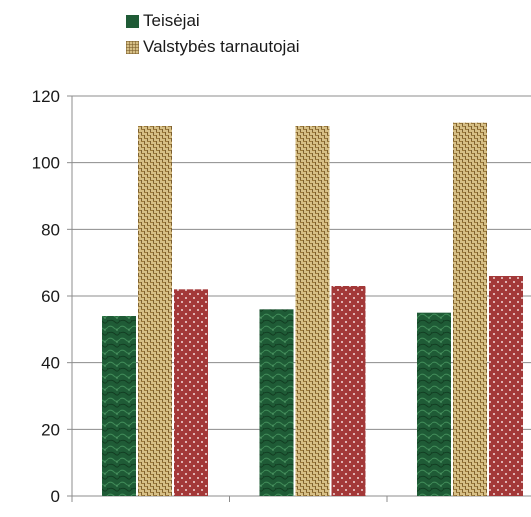  I want to click on y-tick-label-40: 40, so click(50, 363).